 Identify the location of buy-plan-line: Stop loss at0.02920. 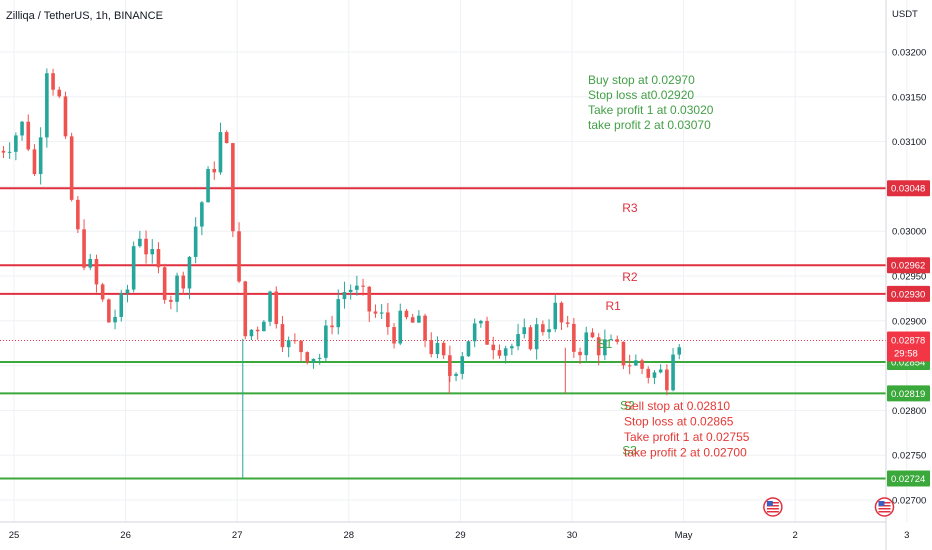
(641, 95).